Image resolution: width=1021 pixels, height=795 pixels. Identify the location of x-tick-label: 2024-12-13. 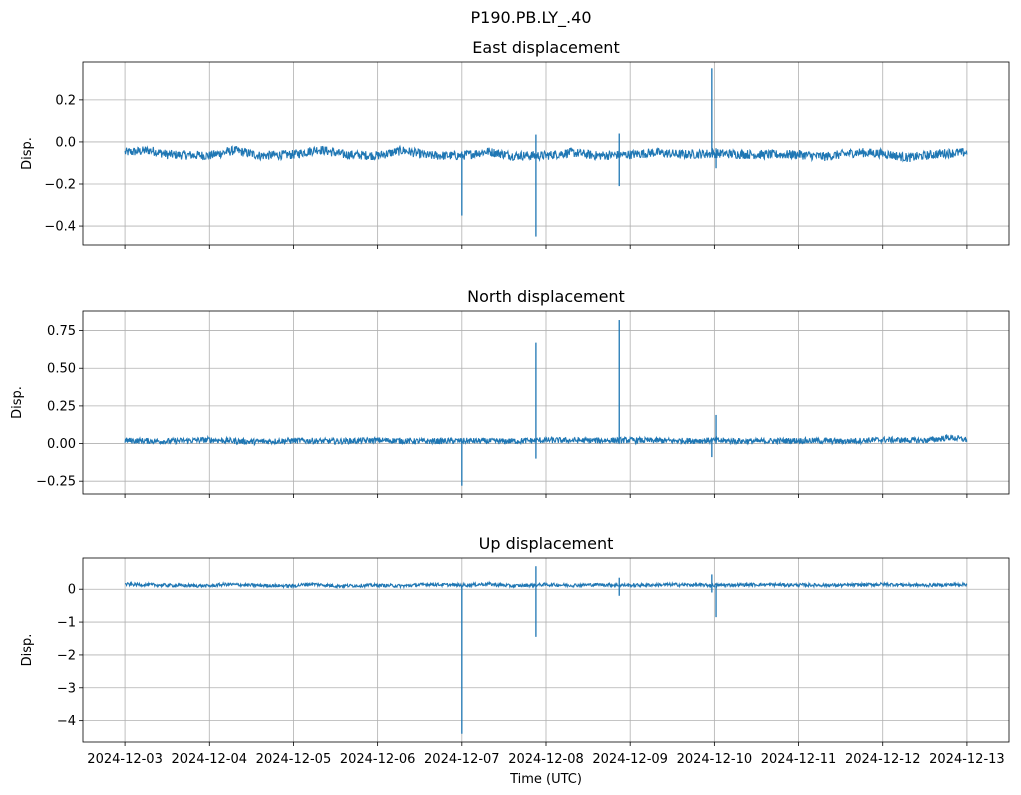
(967, 759).